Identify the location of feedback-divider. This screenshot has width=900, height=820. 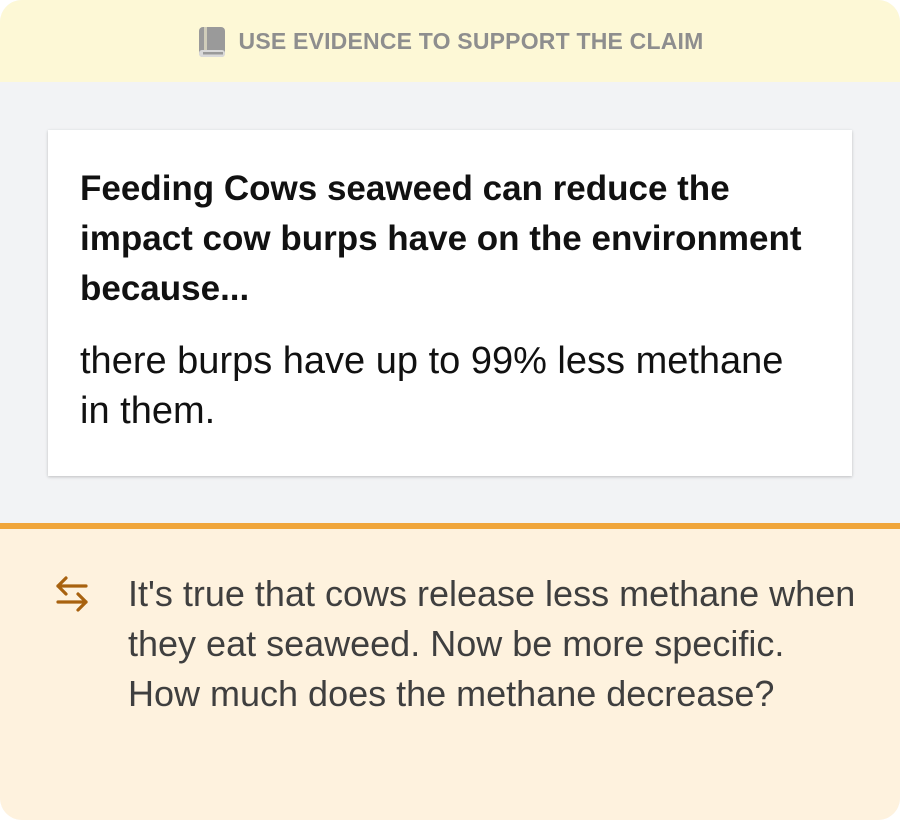
(450, 526).